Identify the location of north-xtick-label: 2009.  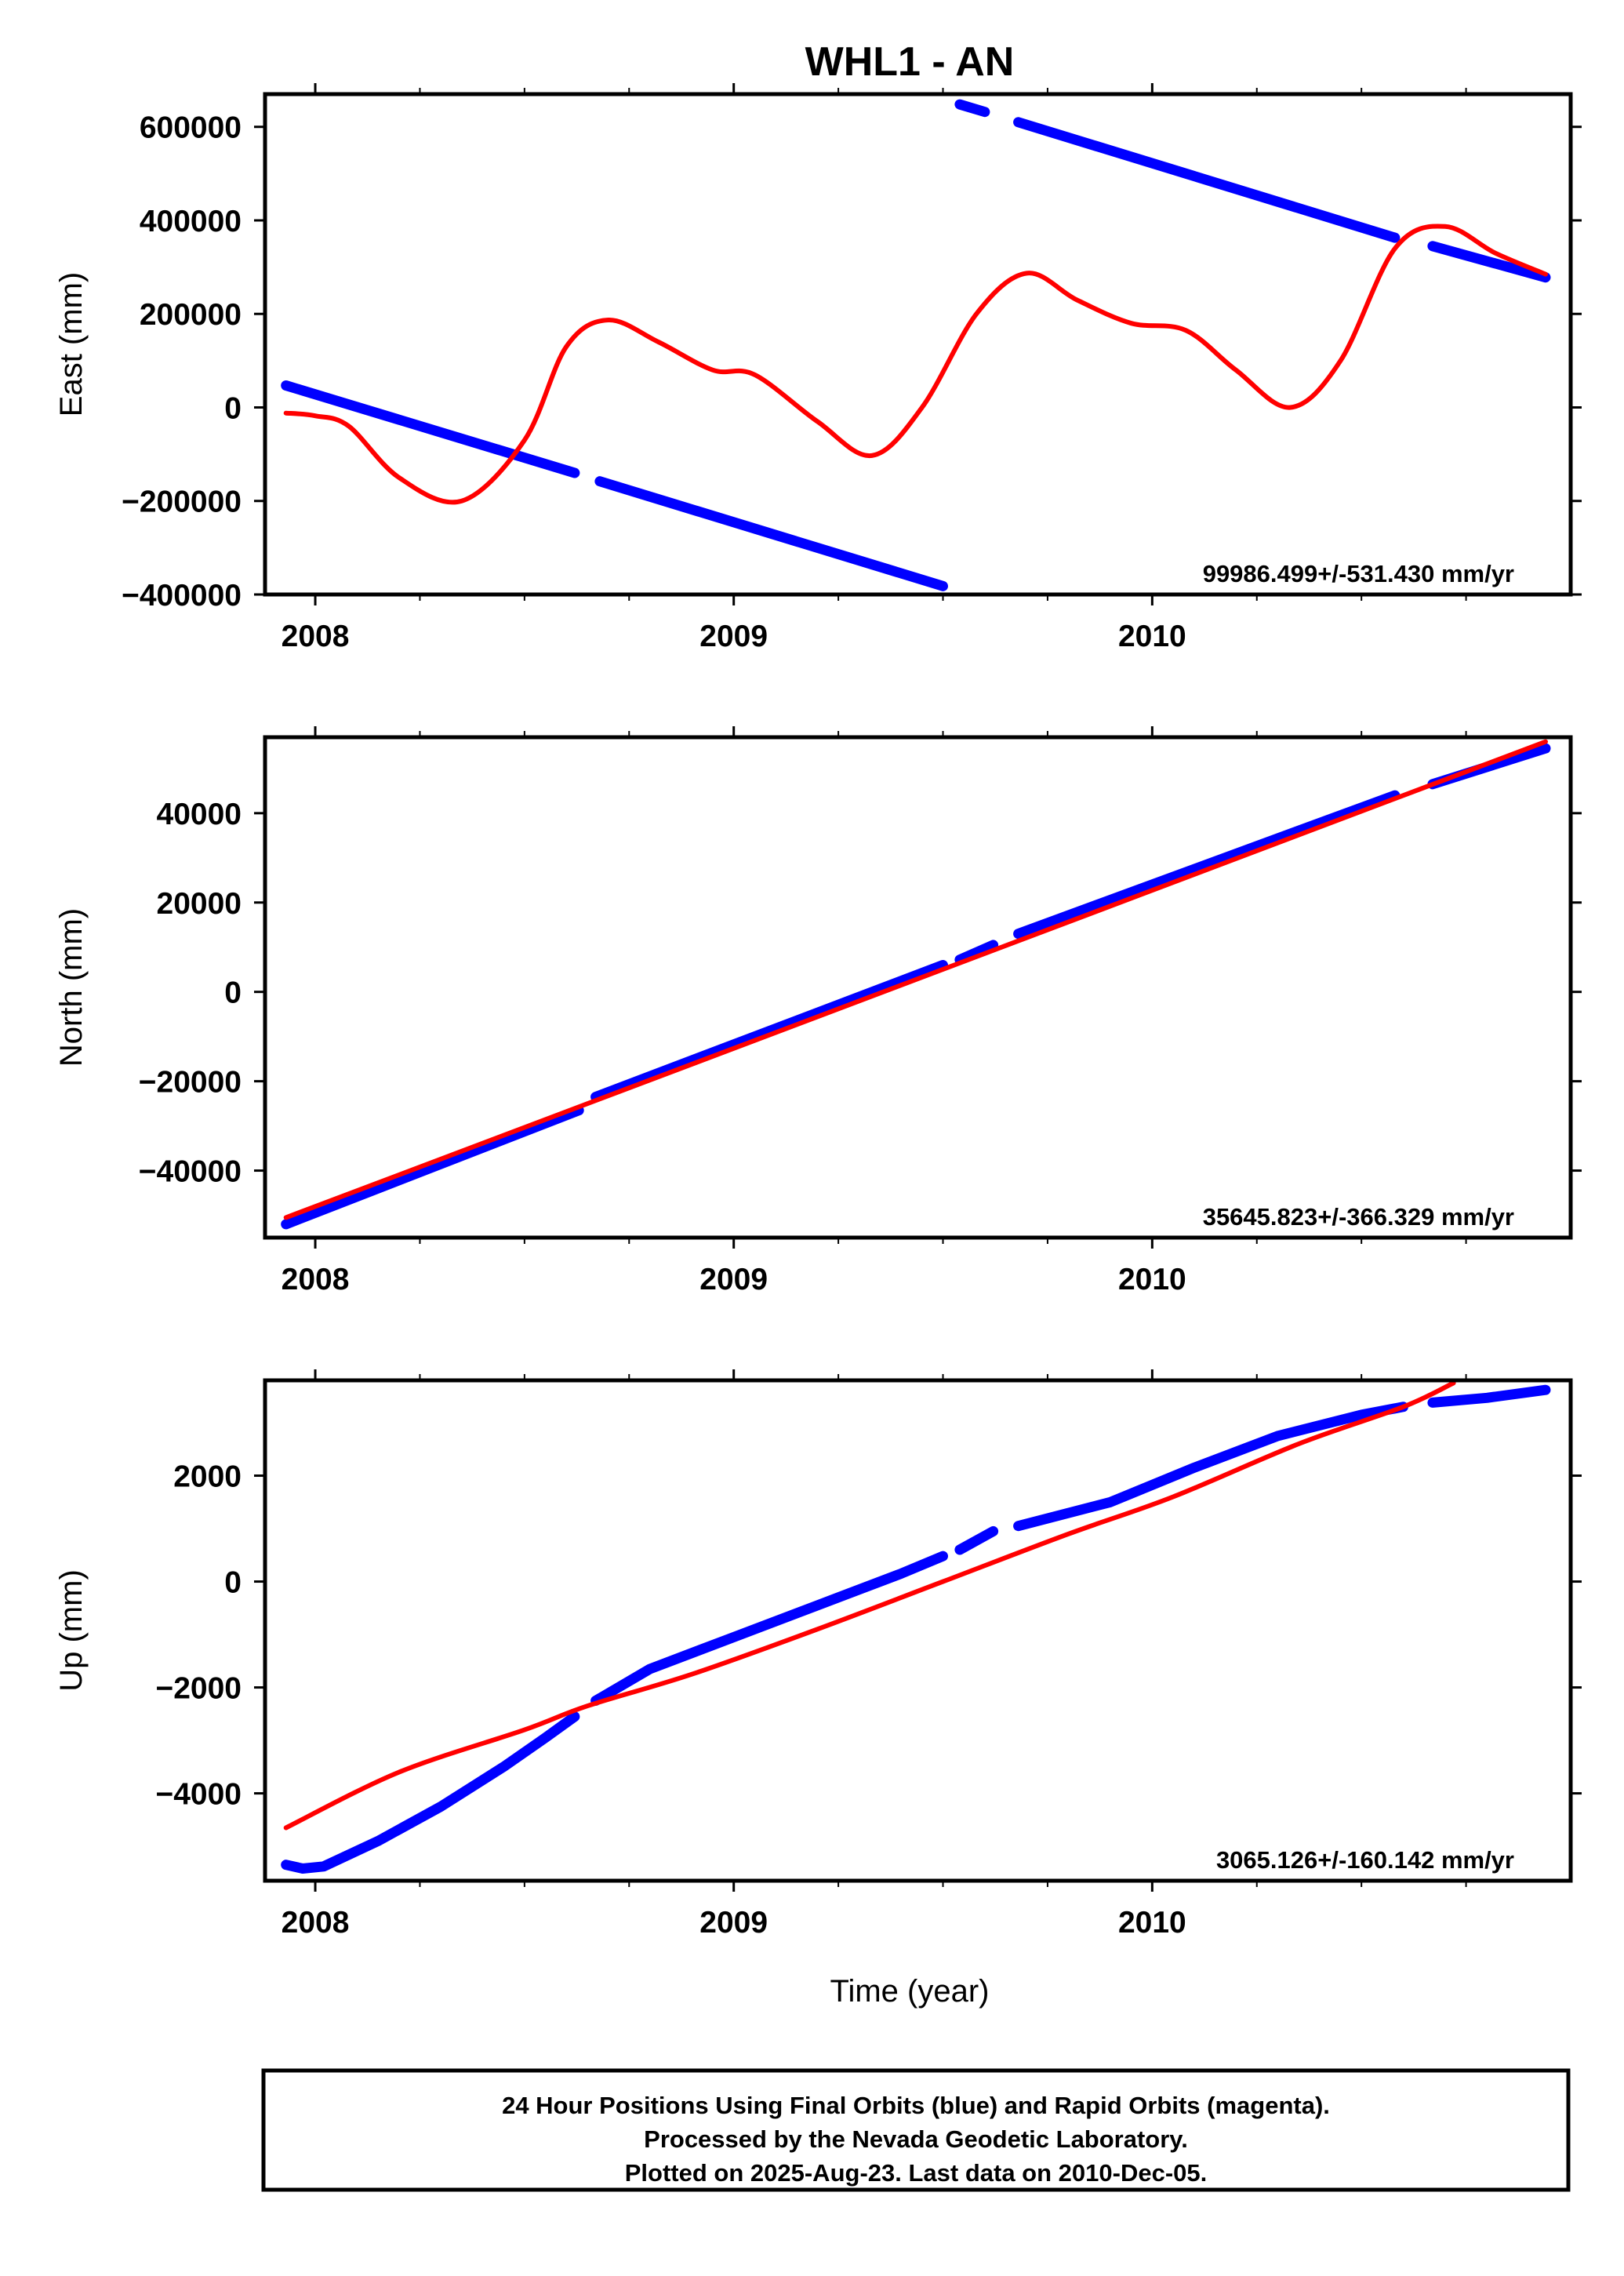
(734, 1279).